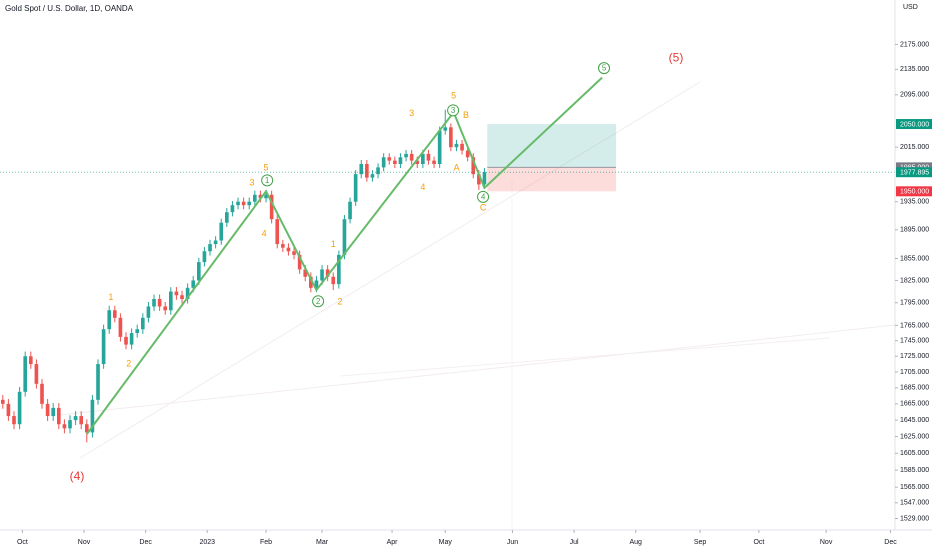  Describe the element at coordinates (207, 542) in the screenshot. I see `x-tick-label: 2023` at that location.